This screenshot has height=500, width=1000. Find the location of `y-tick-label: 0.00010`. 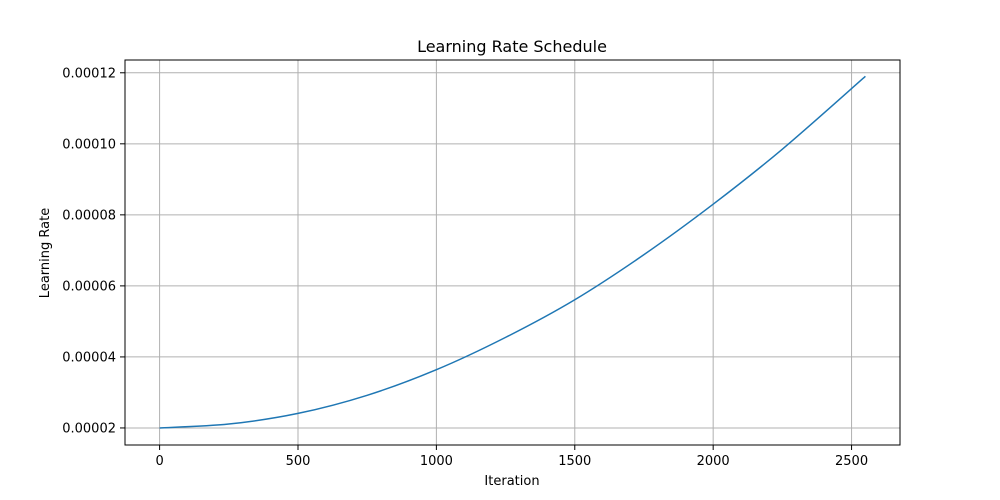

y-tick-label: 0.00010 is located at coordinates (89, 144).